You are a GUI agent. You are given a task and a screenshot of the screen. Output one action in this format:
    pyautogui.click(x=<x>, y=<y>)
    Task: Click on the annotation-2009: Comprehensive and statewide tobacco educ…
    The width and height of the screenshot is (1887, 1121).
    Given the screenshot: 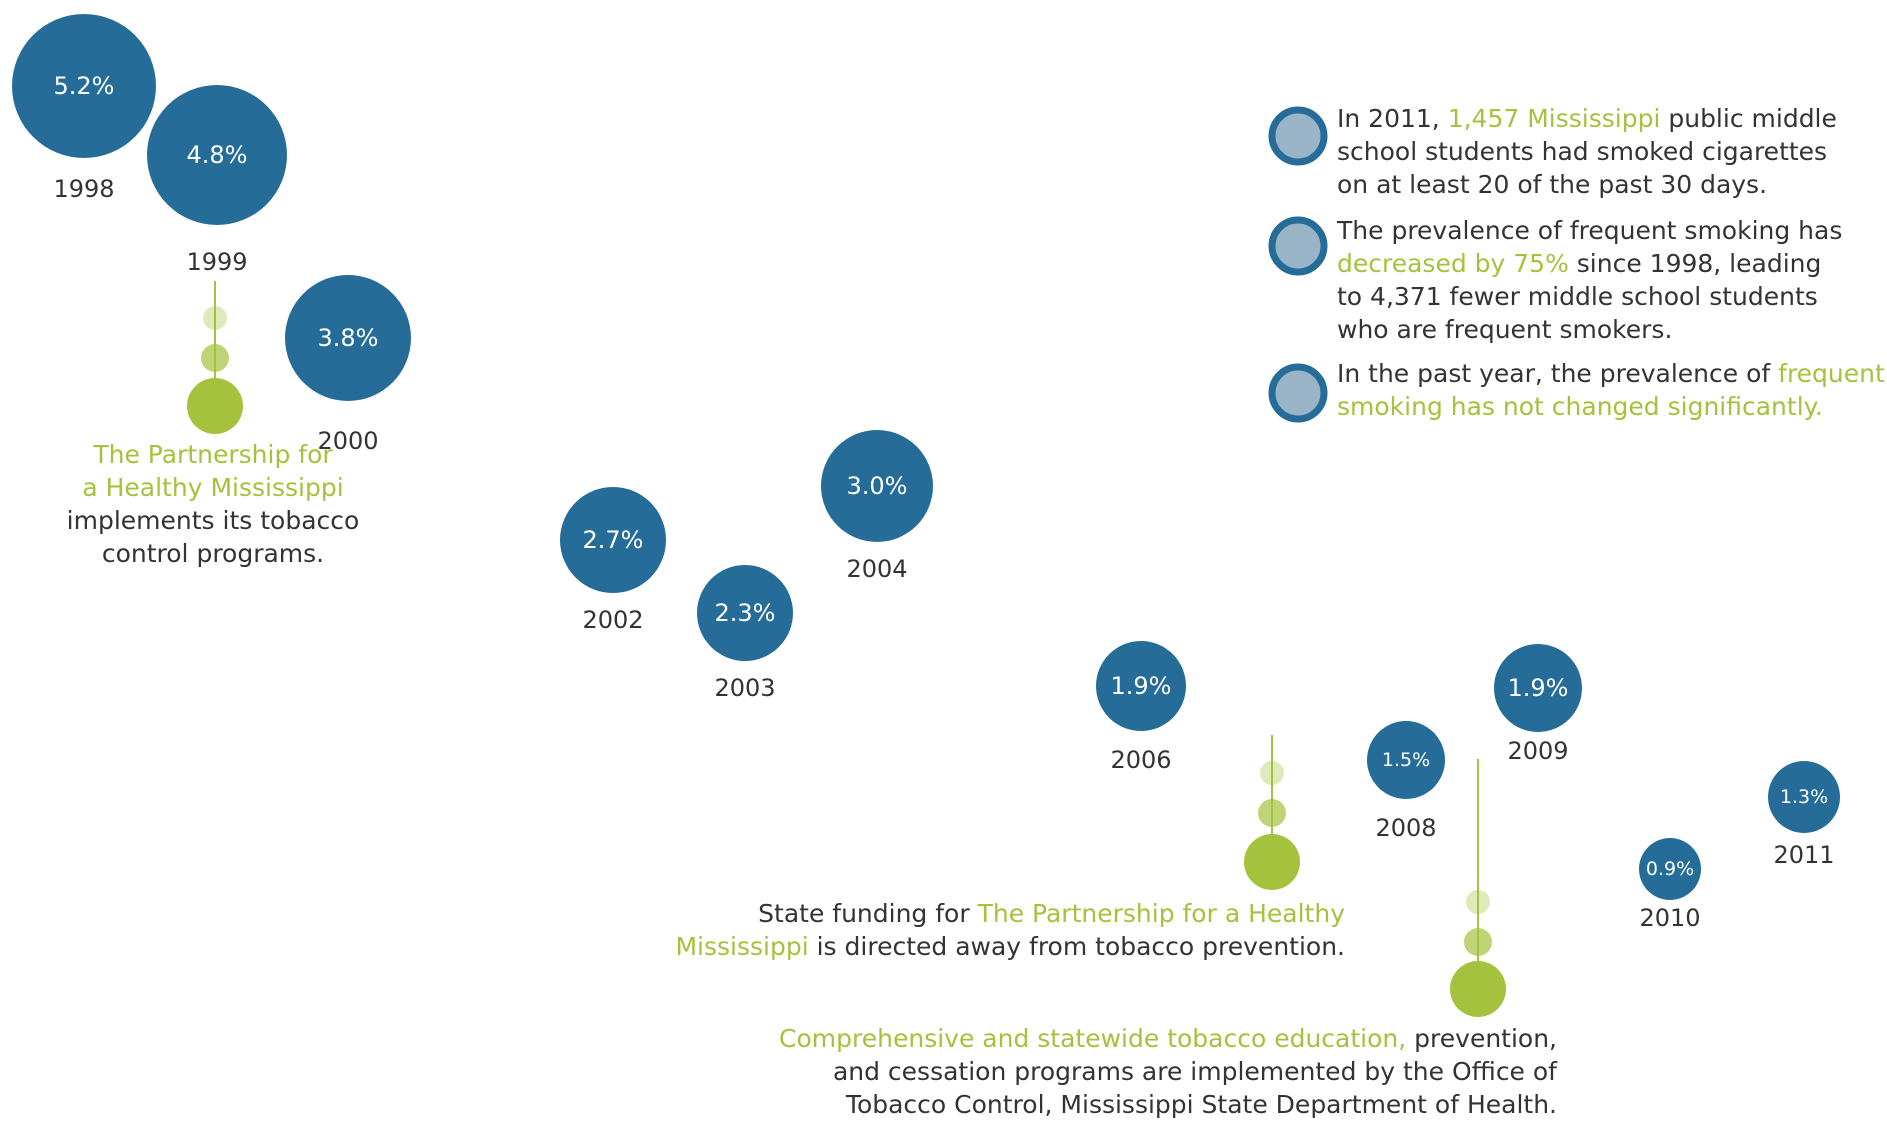 What is the action you would take?
    pyautogui.click(x=1148, y=1071)
    